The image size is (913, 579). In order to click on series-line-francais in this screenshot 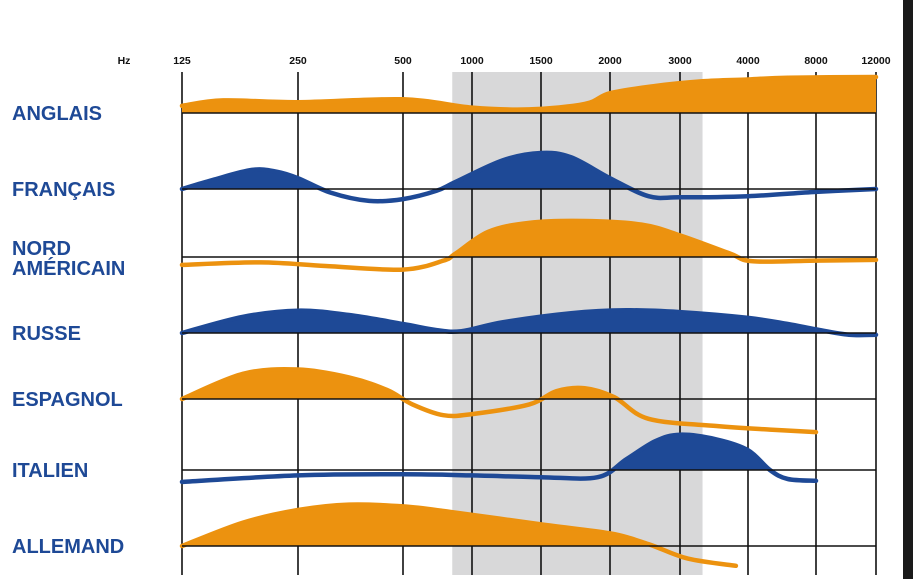, I will do `click(529, 177)`.